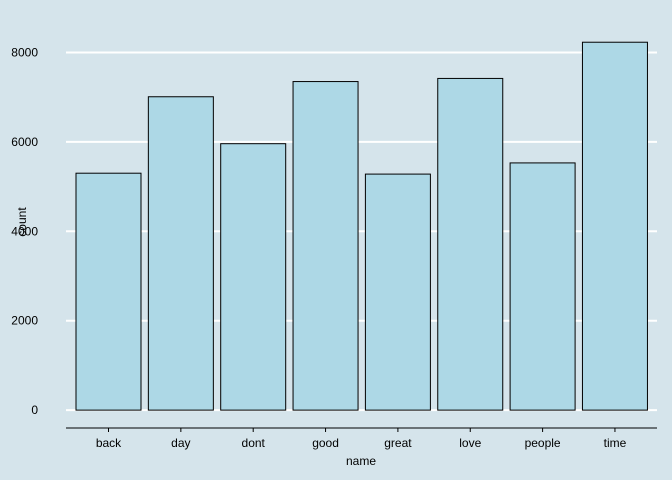 This screenshot has width=672, height=480. Describe the element at coordinates (109, 443) in the screenshot. I see `x-tick-label-back: back` at that location.